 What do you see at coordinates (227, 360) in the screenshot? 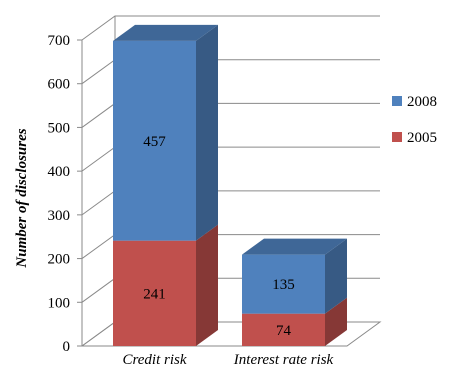
I see `x-axis: Credit risk Interest rate risk` at bounding box center [227, 360].